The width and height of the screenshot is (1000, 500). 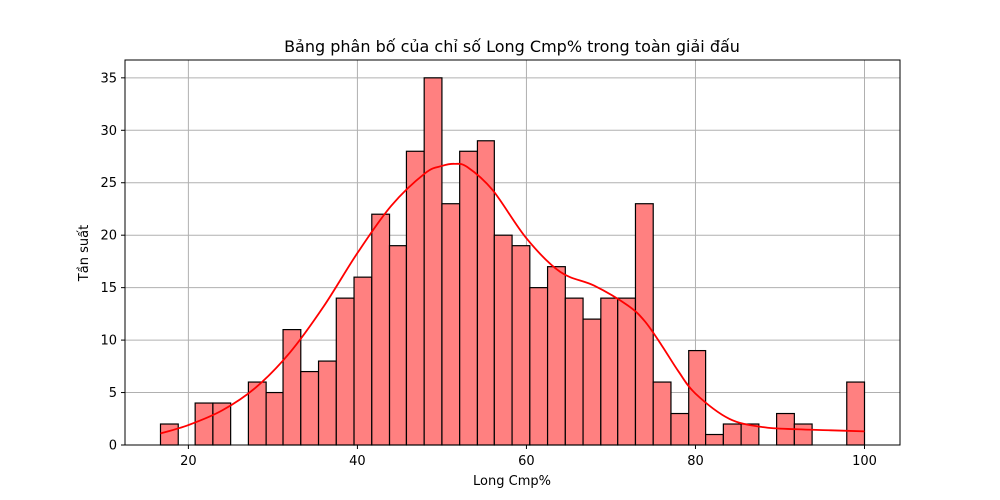 I want to click on y-tick-label: 30, so click(x=108, y=131).